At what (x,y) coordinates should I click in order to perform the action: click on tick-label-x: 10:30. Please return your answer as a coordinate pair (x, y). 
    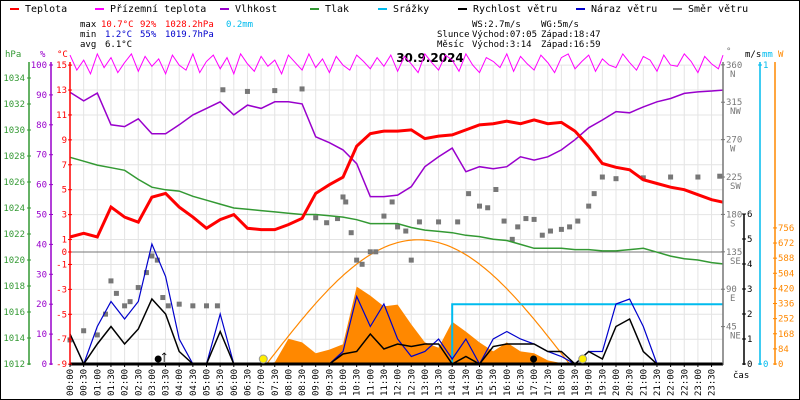
    Looking at the image, I should click on (358, 382).